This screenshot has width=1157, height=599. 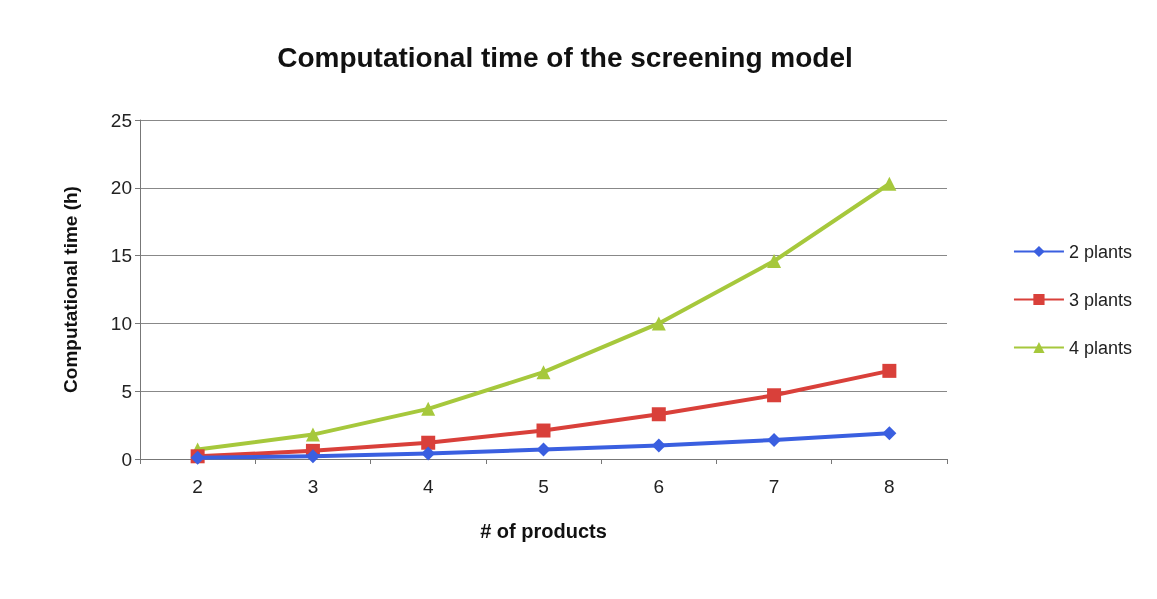 What do you see at coordinates (121, 188) in the screenshot?
I see `y-tick-label: 20` at bounding box center [121, 188].